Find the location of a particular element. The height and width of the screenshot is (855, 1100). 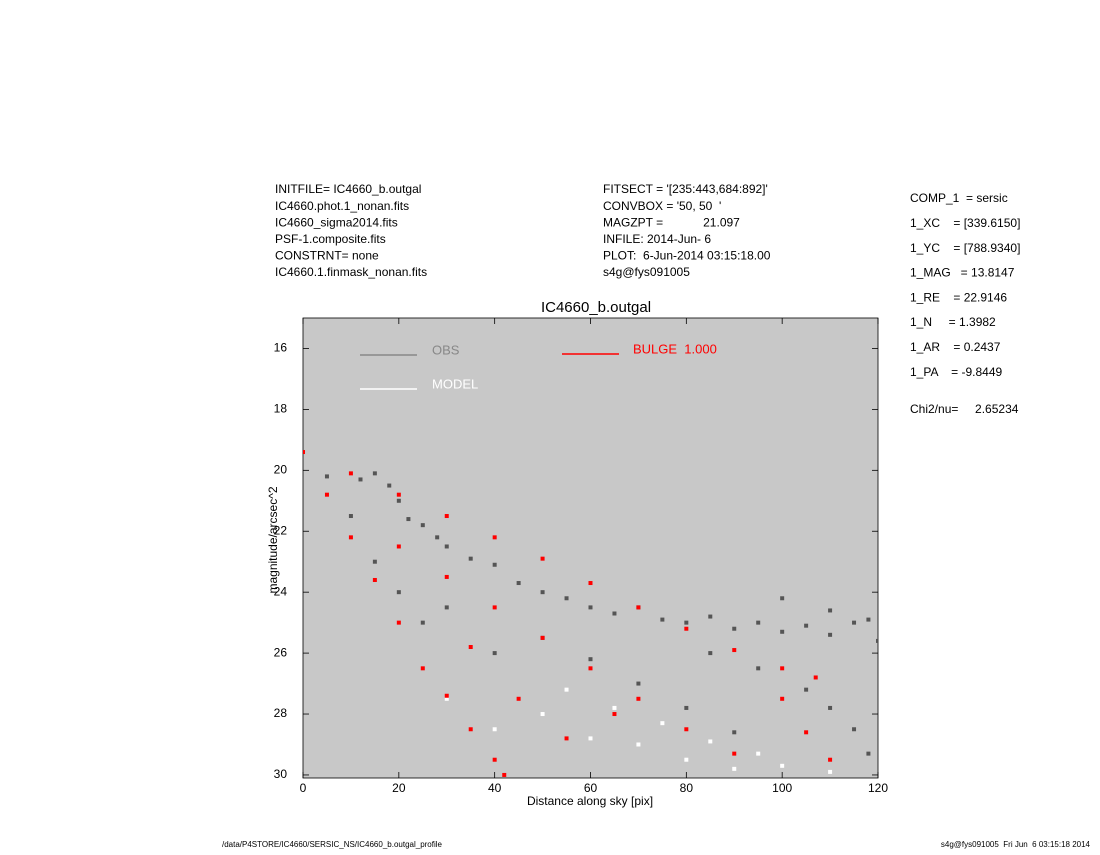

parameter-line: 1_AR = 0.2437 is located at coordinates (955, 347).